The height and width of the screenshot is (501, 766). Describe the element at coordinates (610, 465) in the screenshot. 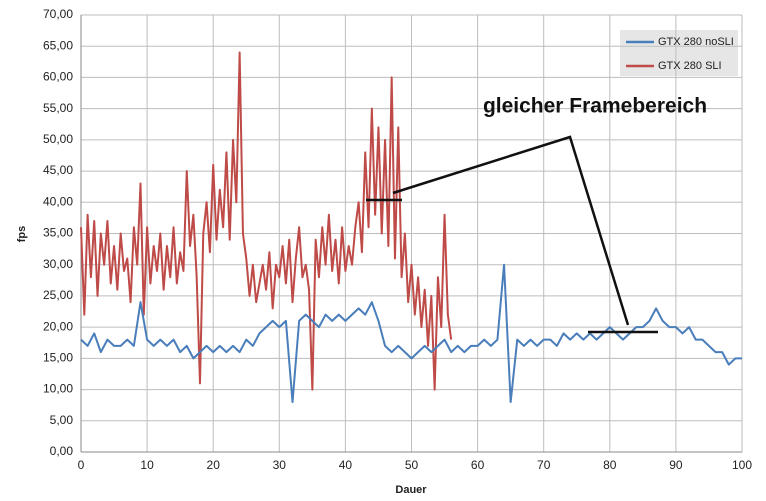

I see `x-tick-label: 80` at that location.